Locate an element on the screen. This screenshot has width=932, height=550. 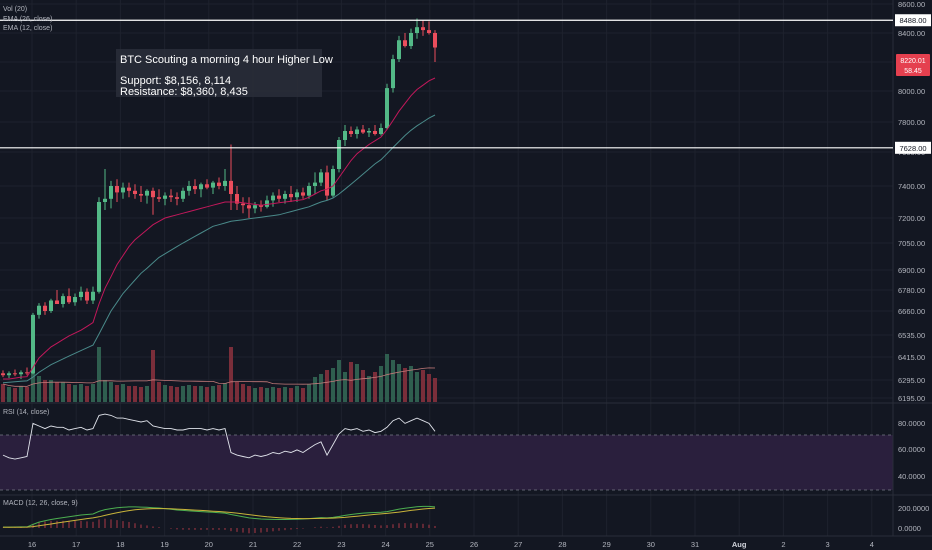
rsi-legend: RSI (14, close) is located at coordinates (26, 412).